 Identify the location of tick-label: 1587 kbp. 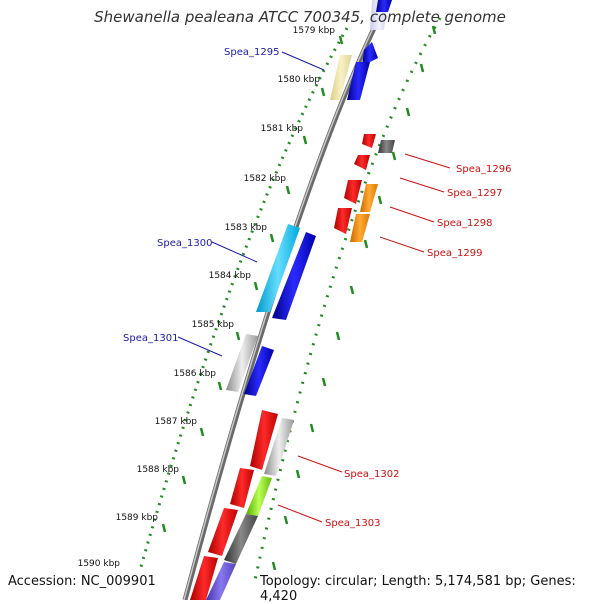
(176, 422).